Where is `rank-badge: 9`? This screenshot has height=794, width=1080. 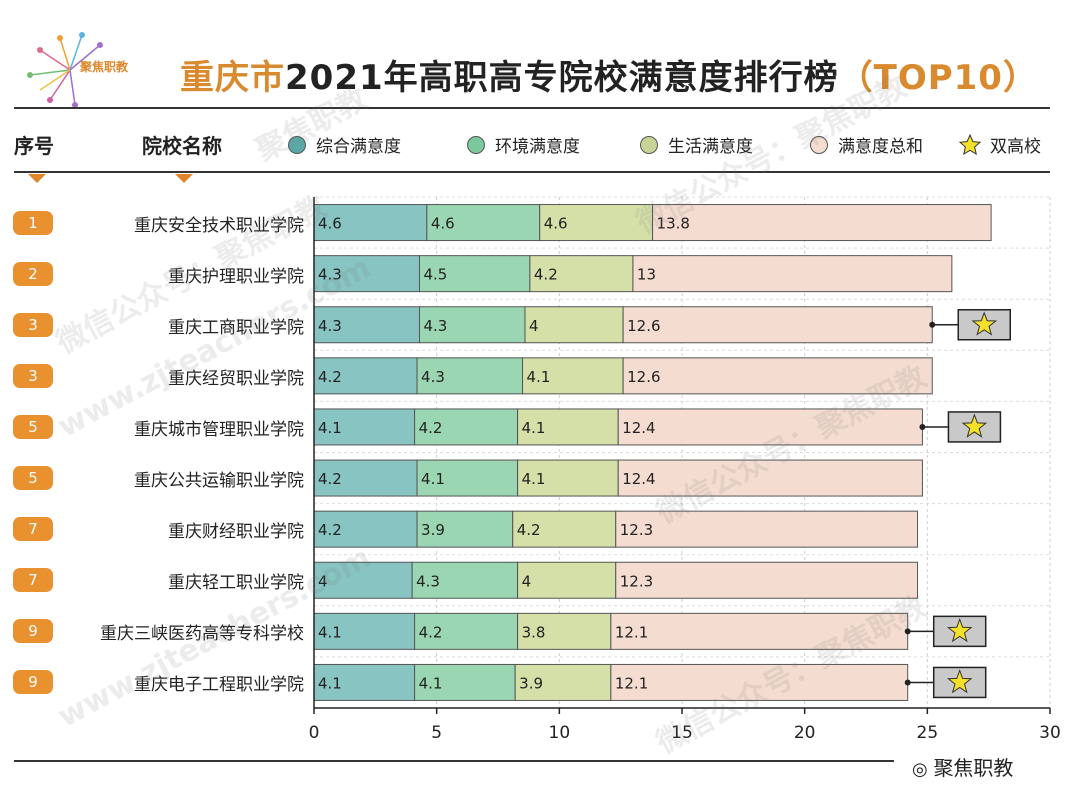
rank-badge: 9 is located at coordinates (33, 682).